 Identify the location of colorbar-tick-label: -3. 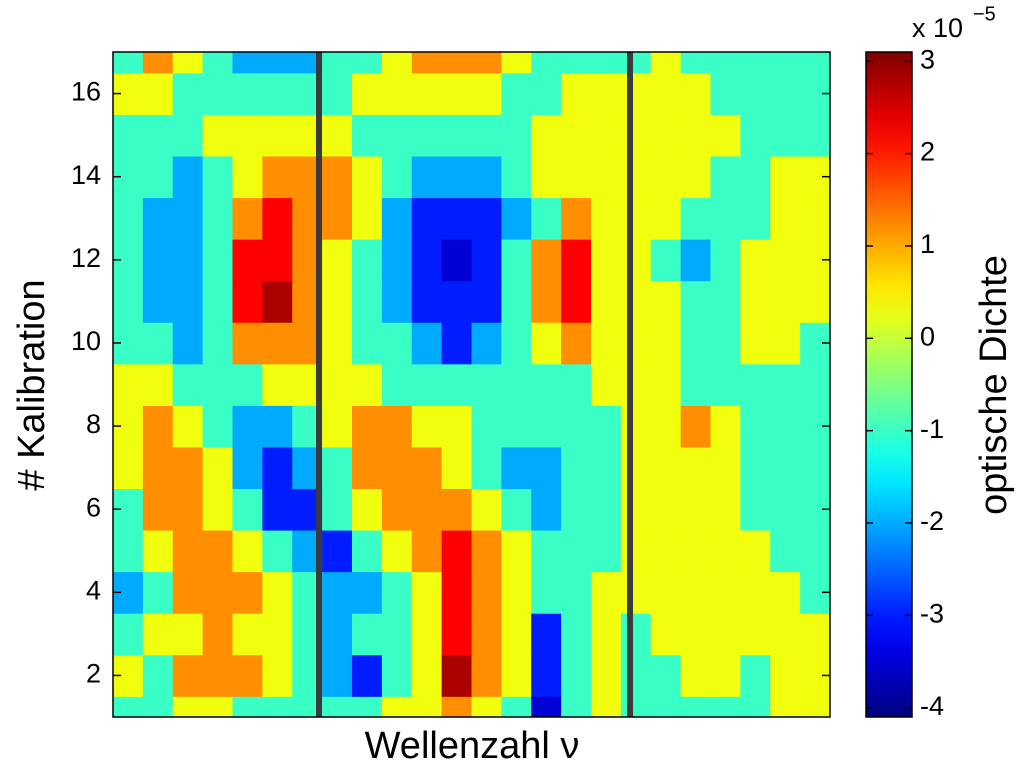
(932, 614).